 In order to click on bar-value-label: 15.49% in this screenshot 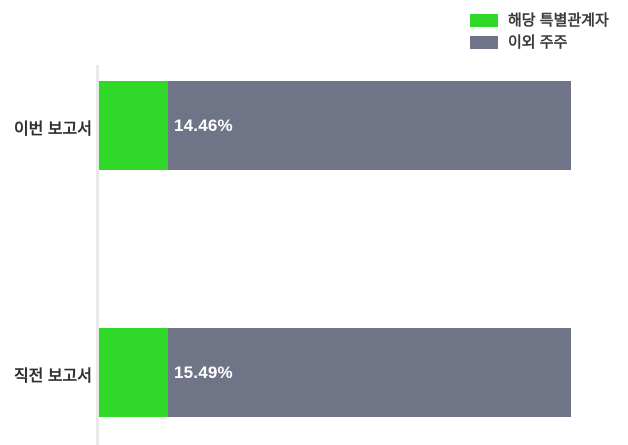, I will do `click(203, 372)`.